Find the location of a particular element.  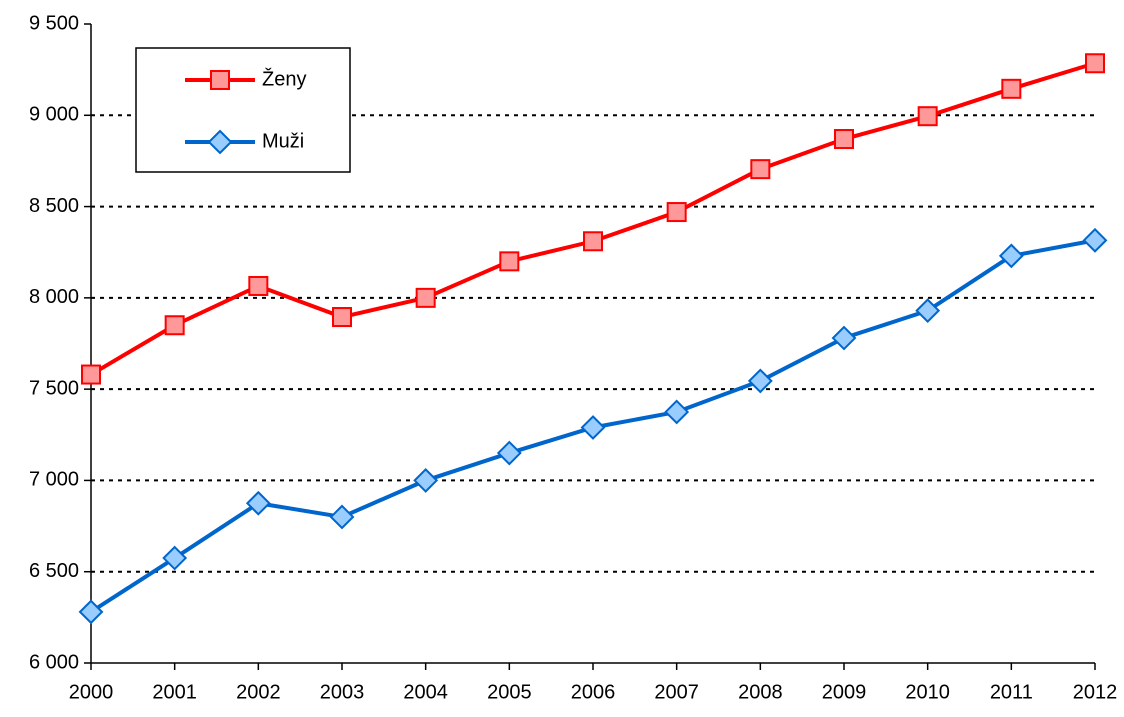

x-tick-label: 2007 is located at coordinates (676, 692).